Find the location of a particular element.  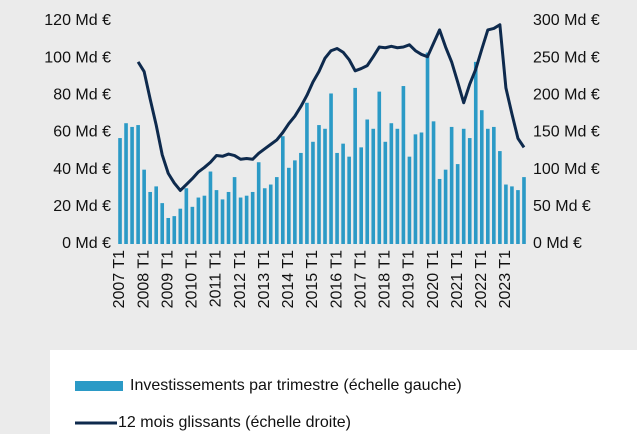

x-tick-label: 2010 T1 is located at coordinates (192, 279).